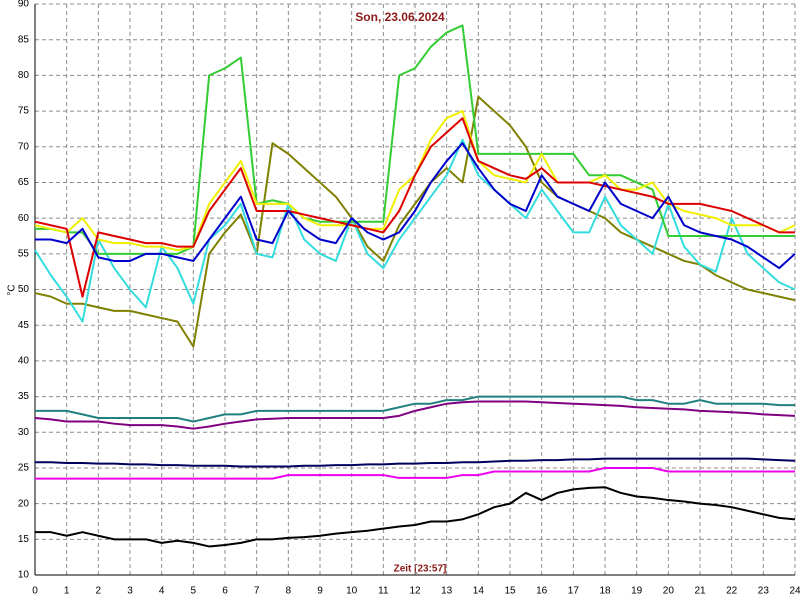  Describe the element at coordinates (24, 575) in the screenshot. I see `y-tick-label: 10` at that location.